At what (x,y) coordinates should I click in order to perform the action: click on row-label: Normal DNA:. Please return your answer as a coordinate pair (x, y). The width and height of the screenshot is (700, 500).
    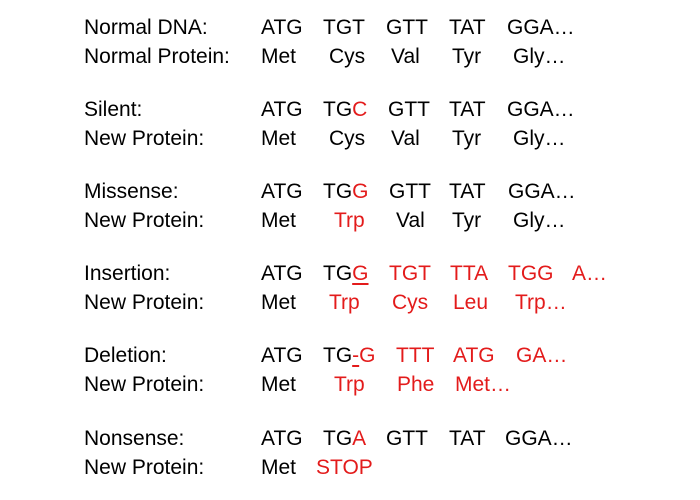
    Looking at the image, I should click on (146, 27).